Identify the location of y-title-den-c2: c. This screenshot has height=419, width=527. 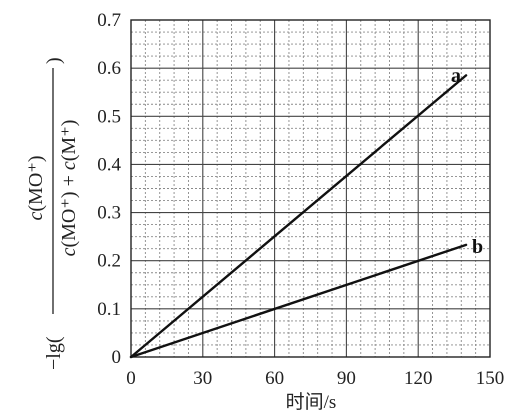
(69, 165).